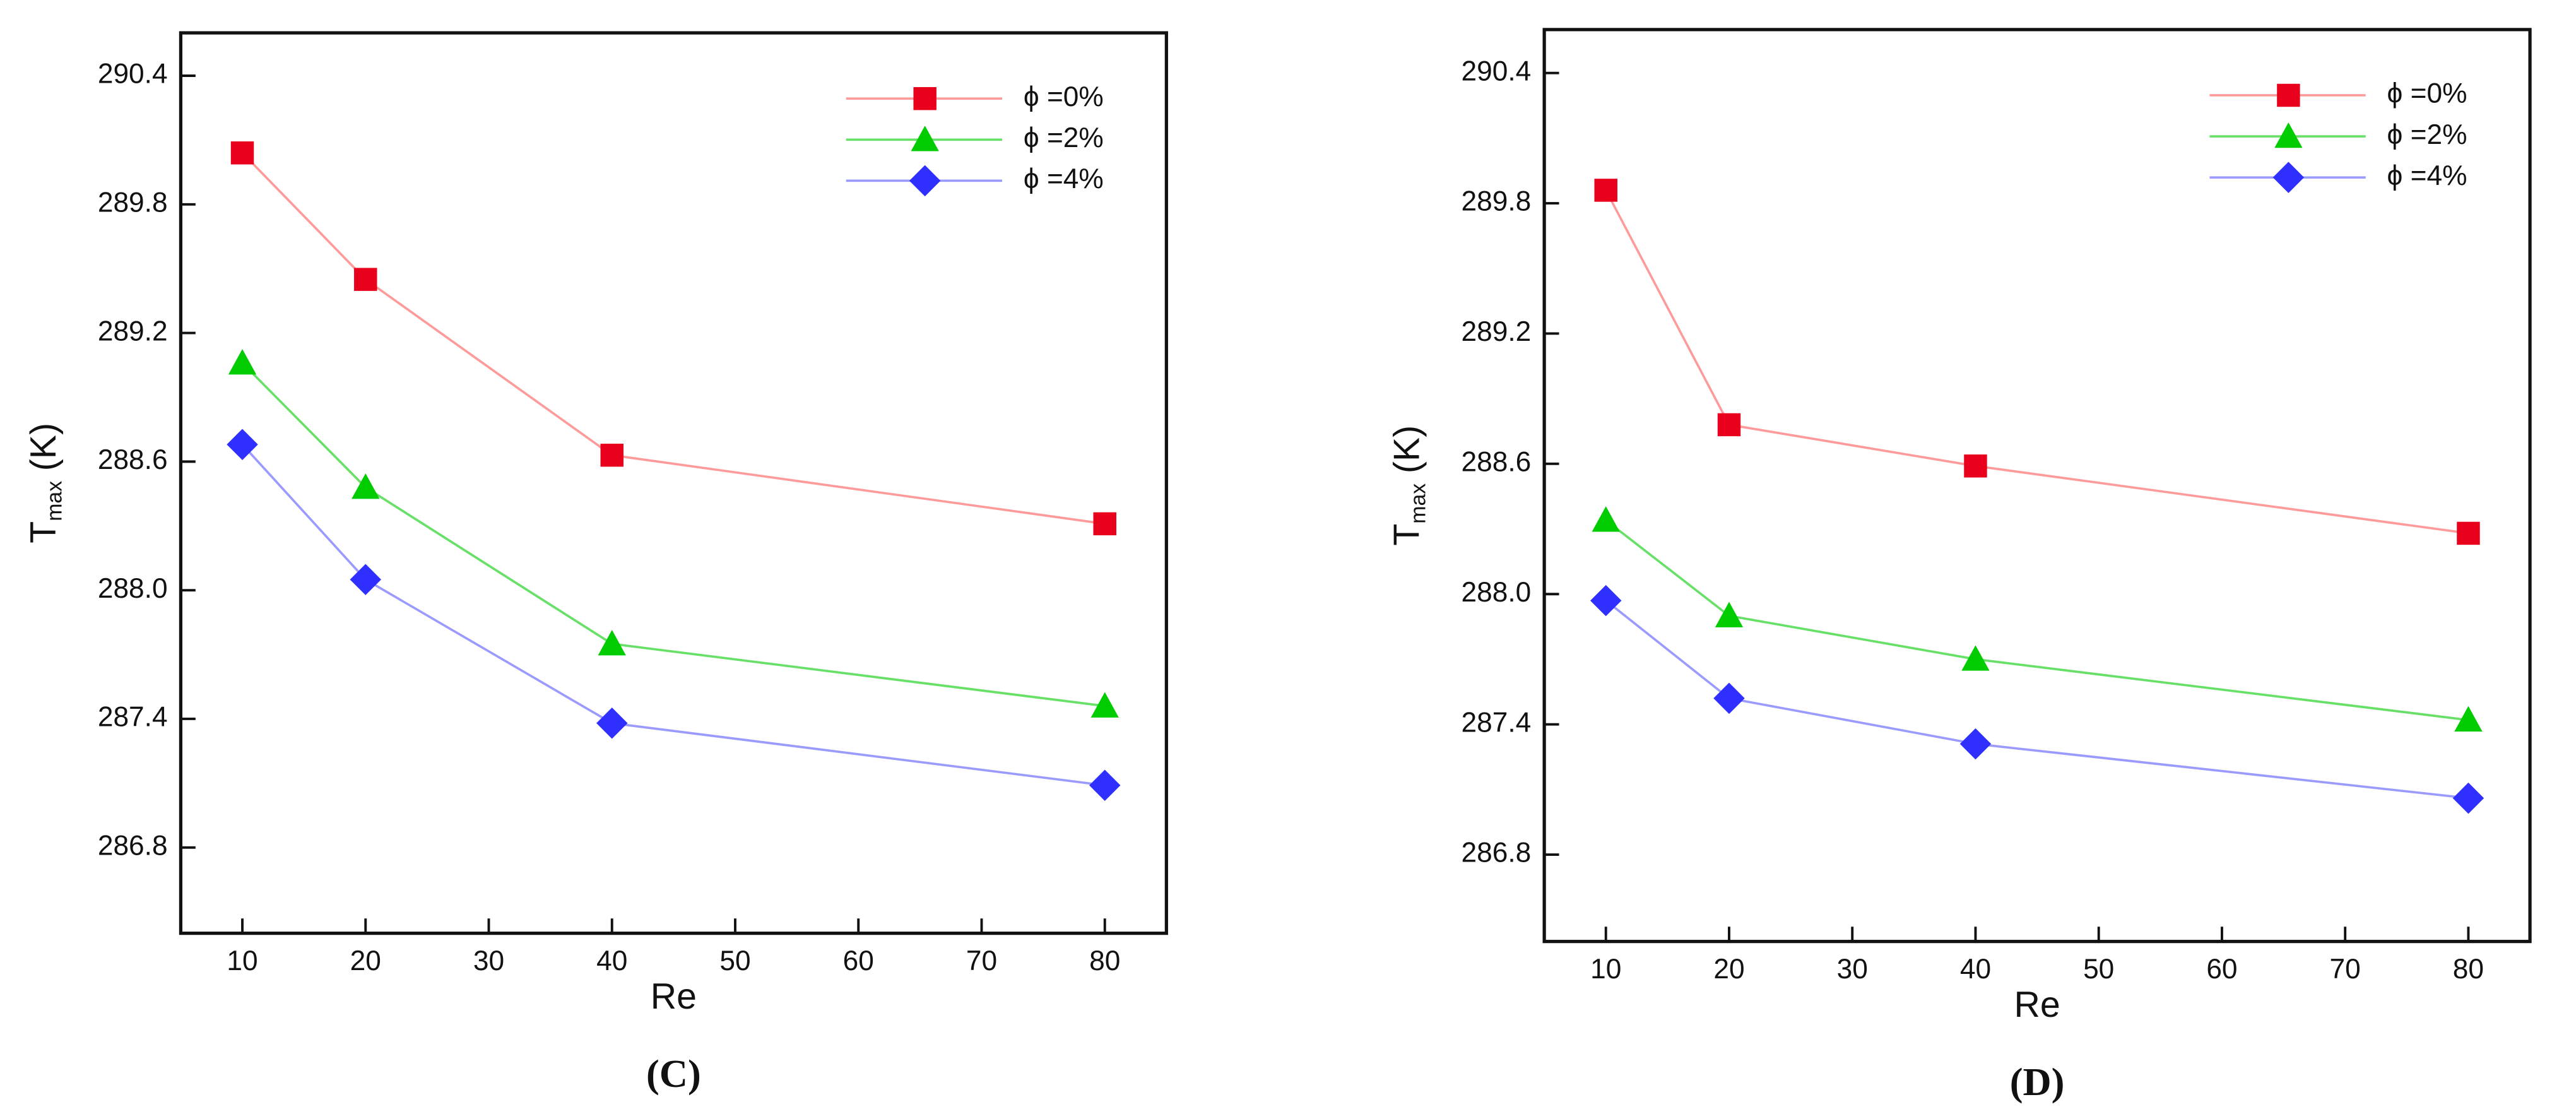  I want to click on caption: (D), so click(2038, 1082).